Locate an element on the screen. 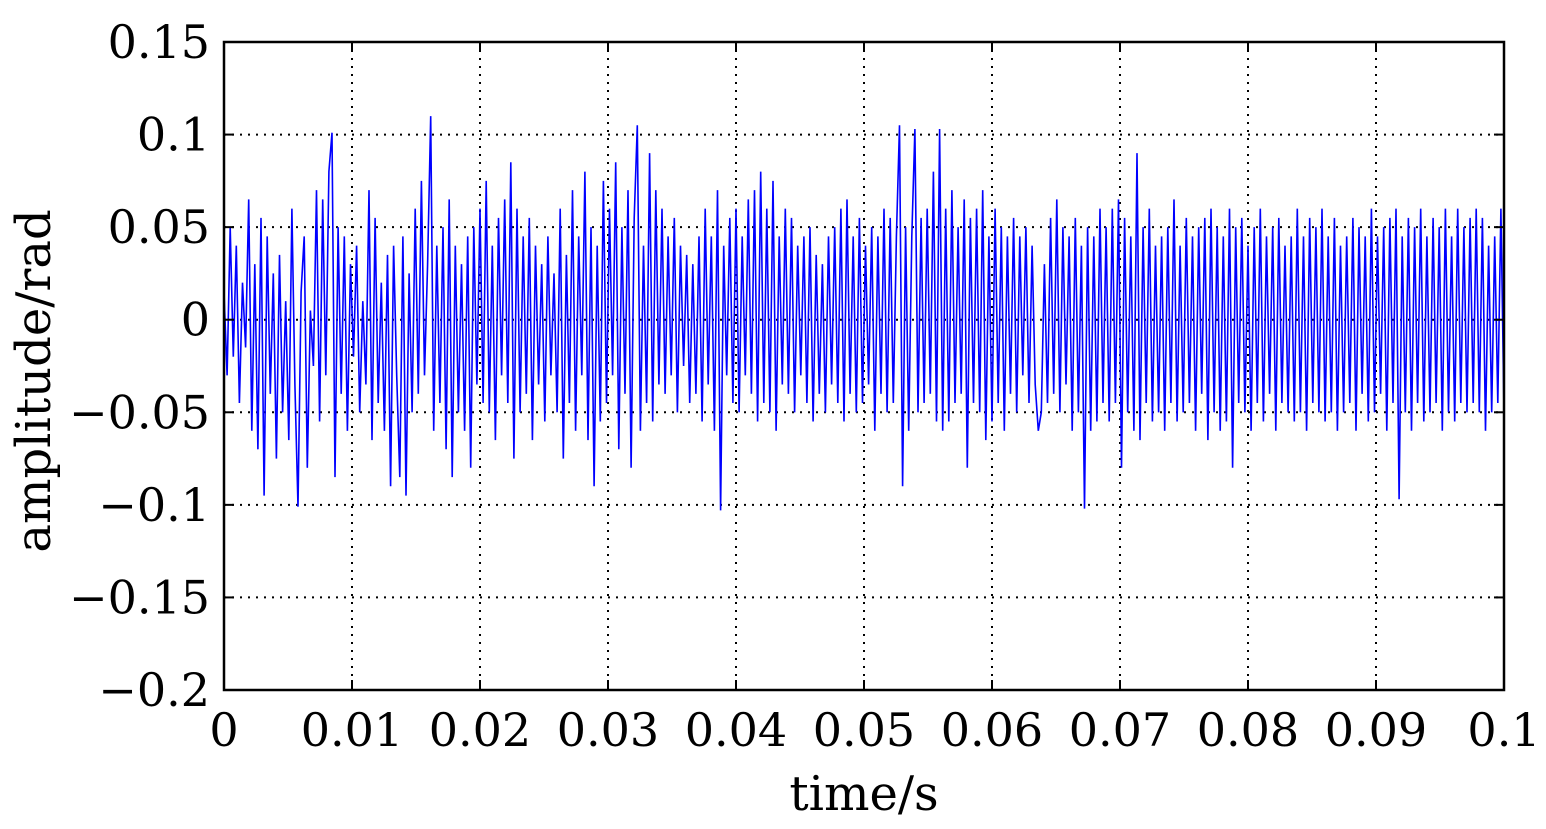 Image resolution: width=1546 pixels, height=829 pixels. x-tick-label: 0.02 is located at coordinates (480, 730).